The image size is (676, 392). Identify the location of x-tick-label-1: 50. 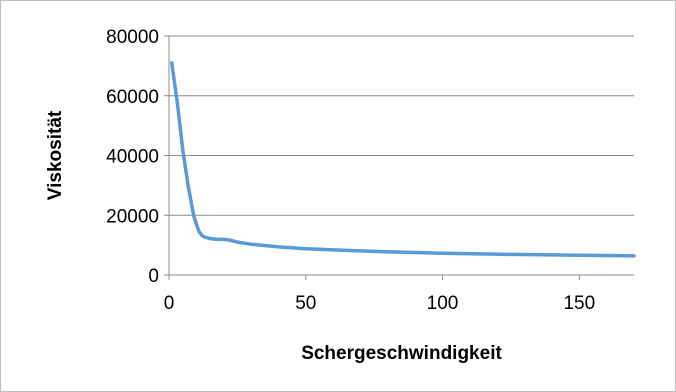
(305, 303).